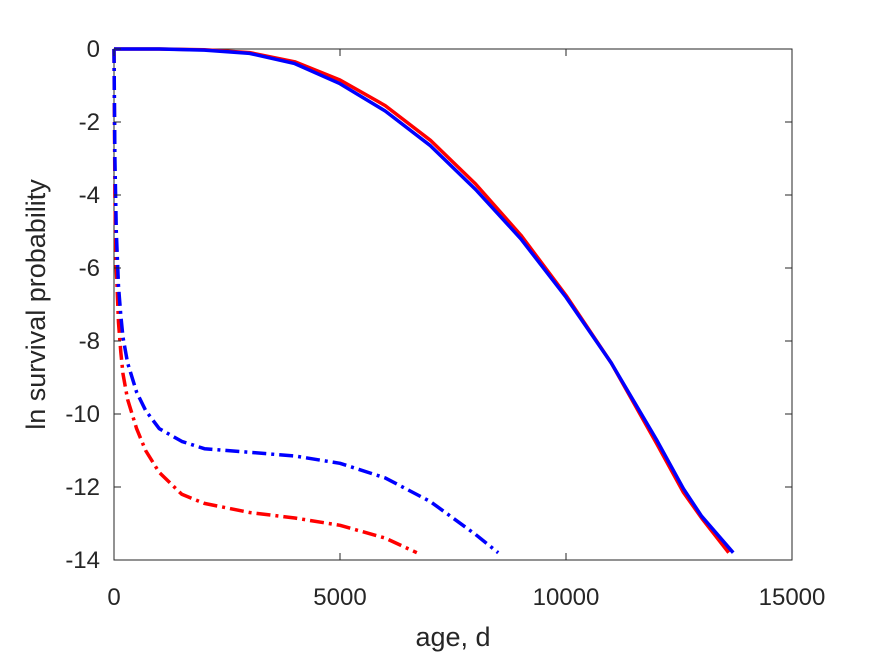 Image resolution: width=875 pixels, height=656 pixels. I want to click on x-tick-label: 5000, so click(339, 597).